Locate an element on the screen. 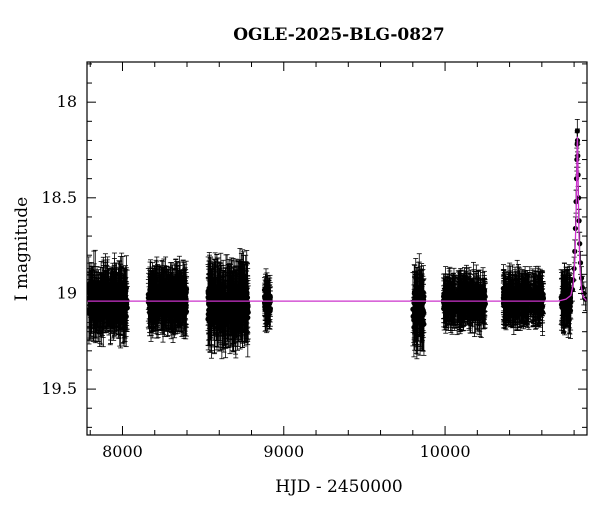 This screenshot has height=512, width=600. y-axis-label: I magnitude is located at coordinates (22, 249).